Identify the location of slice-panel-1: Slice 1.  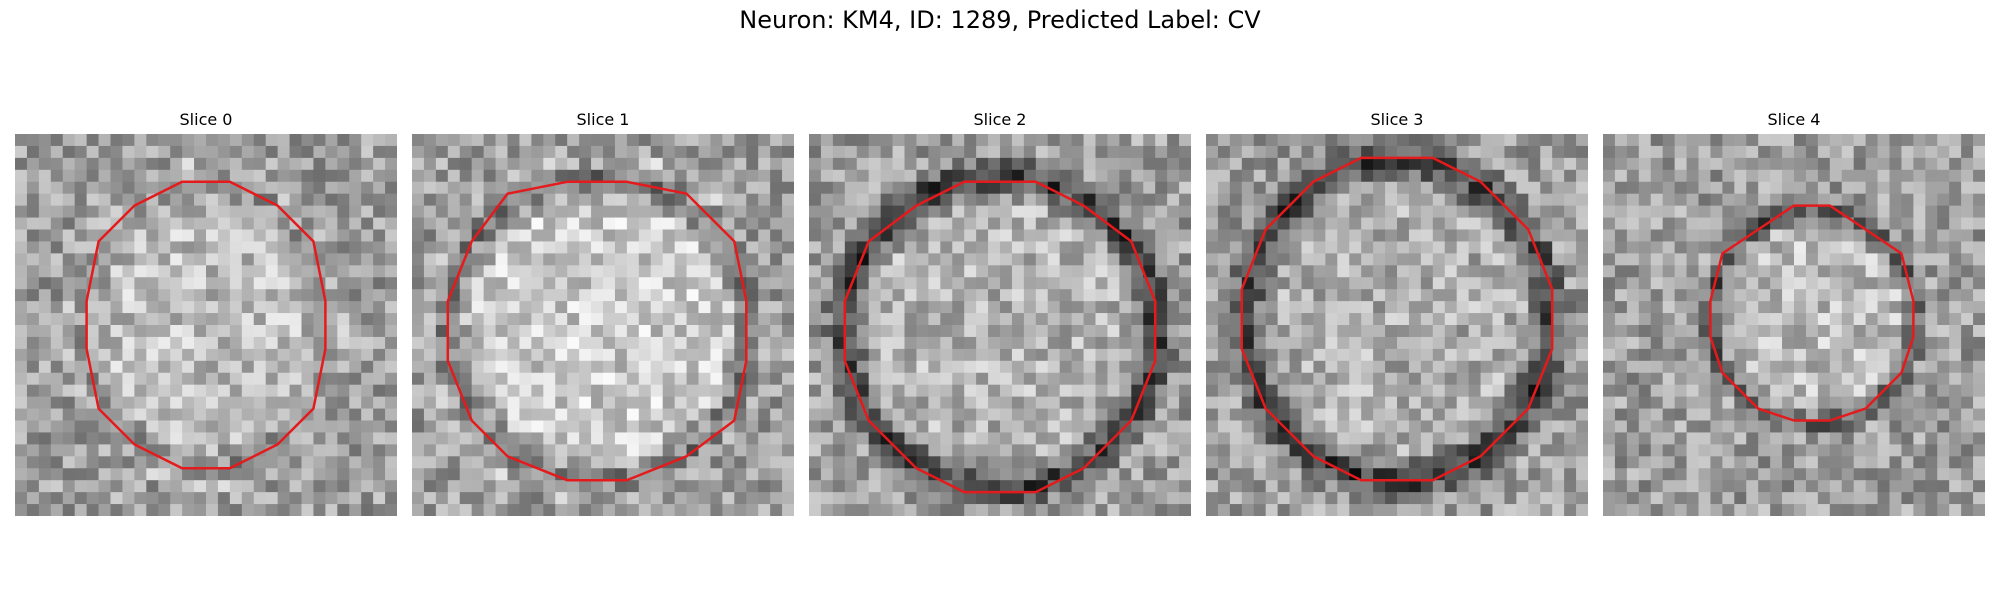
(603, 312).